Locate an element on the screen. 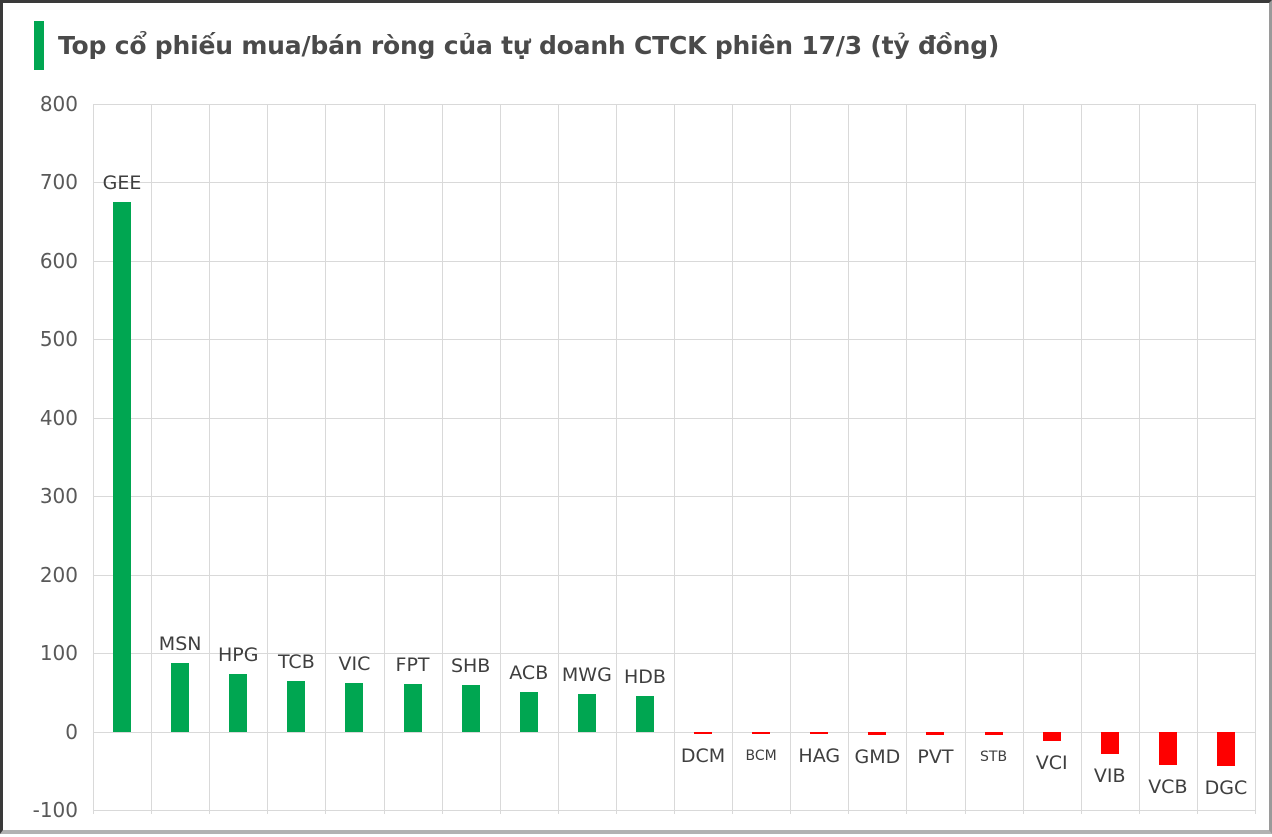 This screenshot has height=837, width=1272. bar-PVT is located at coordinates (935, 733).